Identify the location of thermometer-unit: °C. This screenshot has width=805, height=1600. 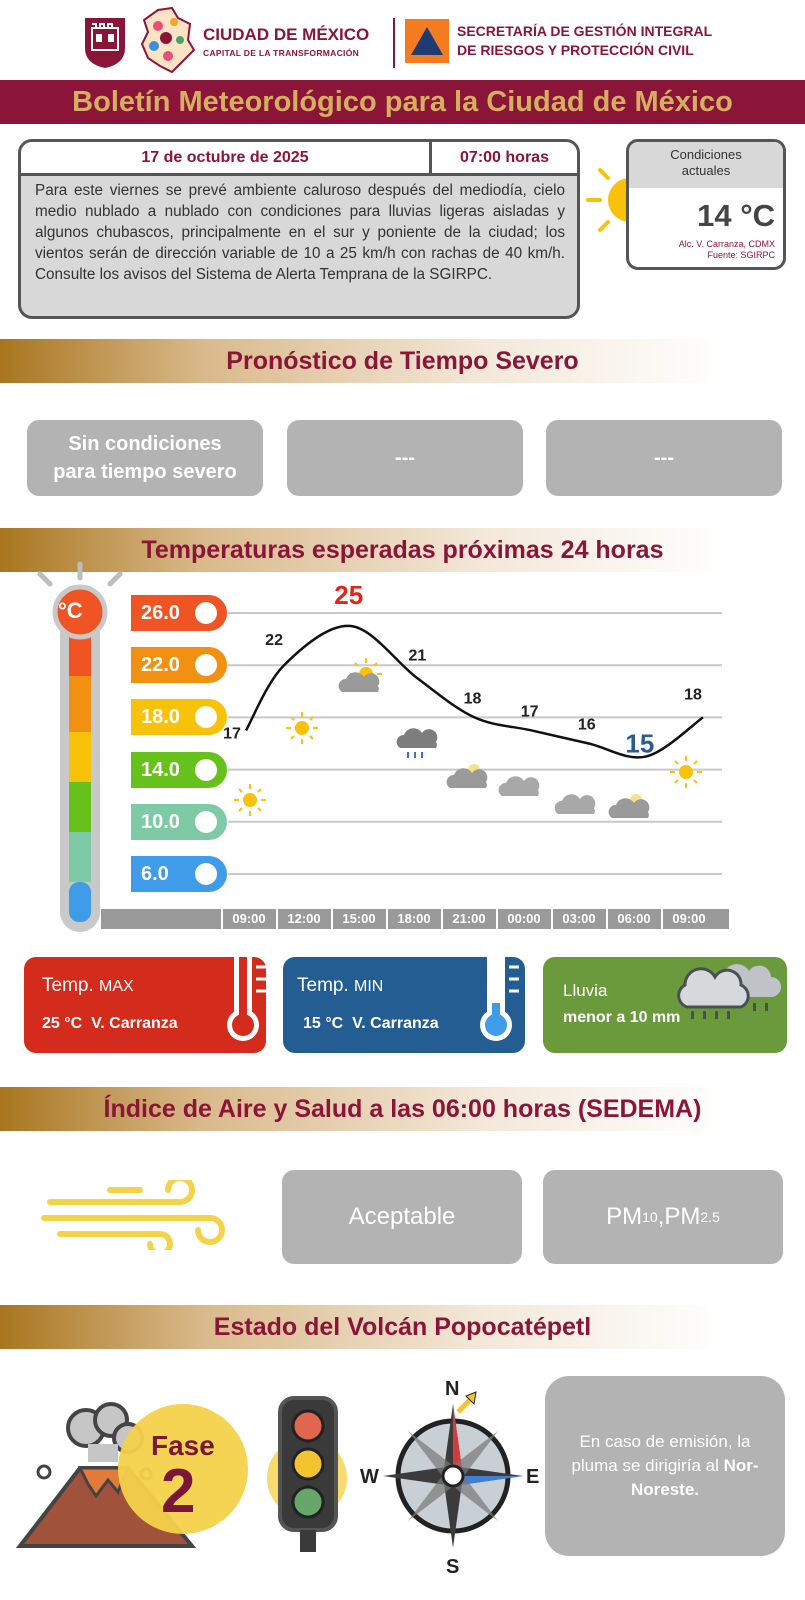
(70, 610).